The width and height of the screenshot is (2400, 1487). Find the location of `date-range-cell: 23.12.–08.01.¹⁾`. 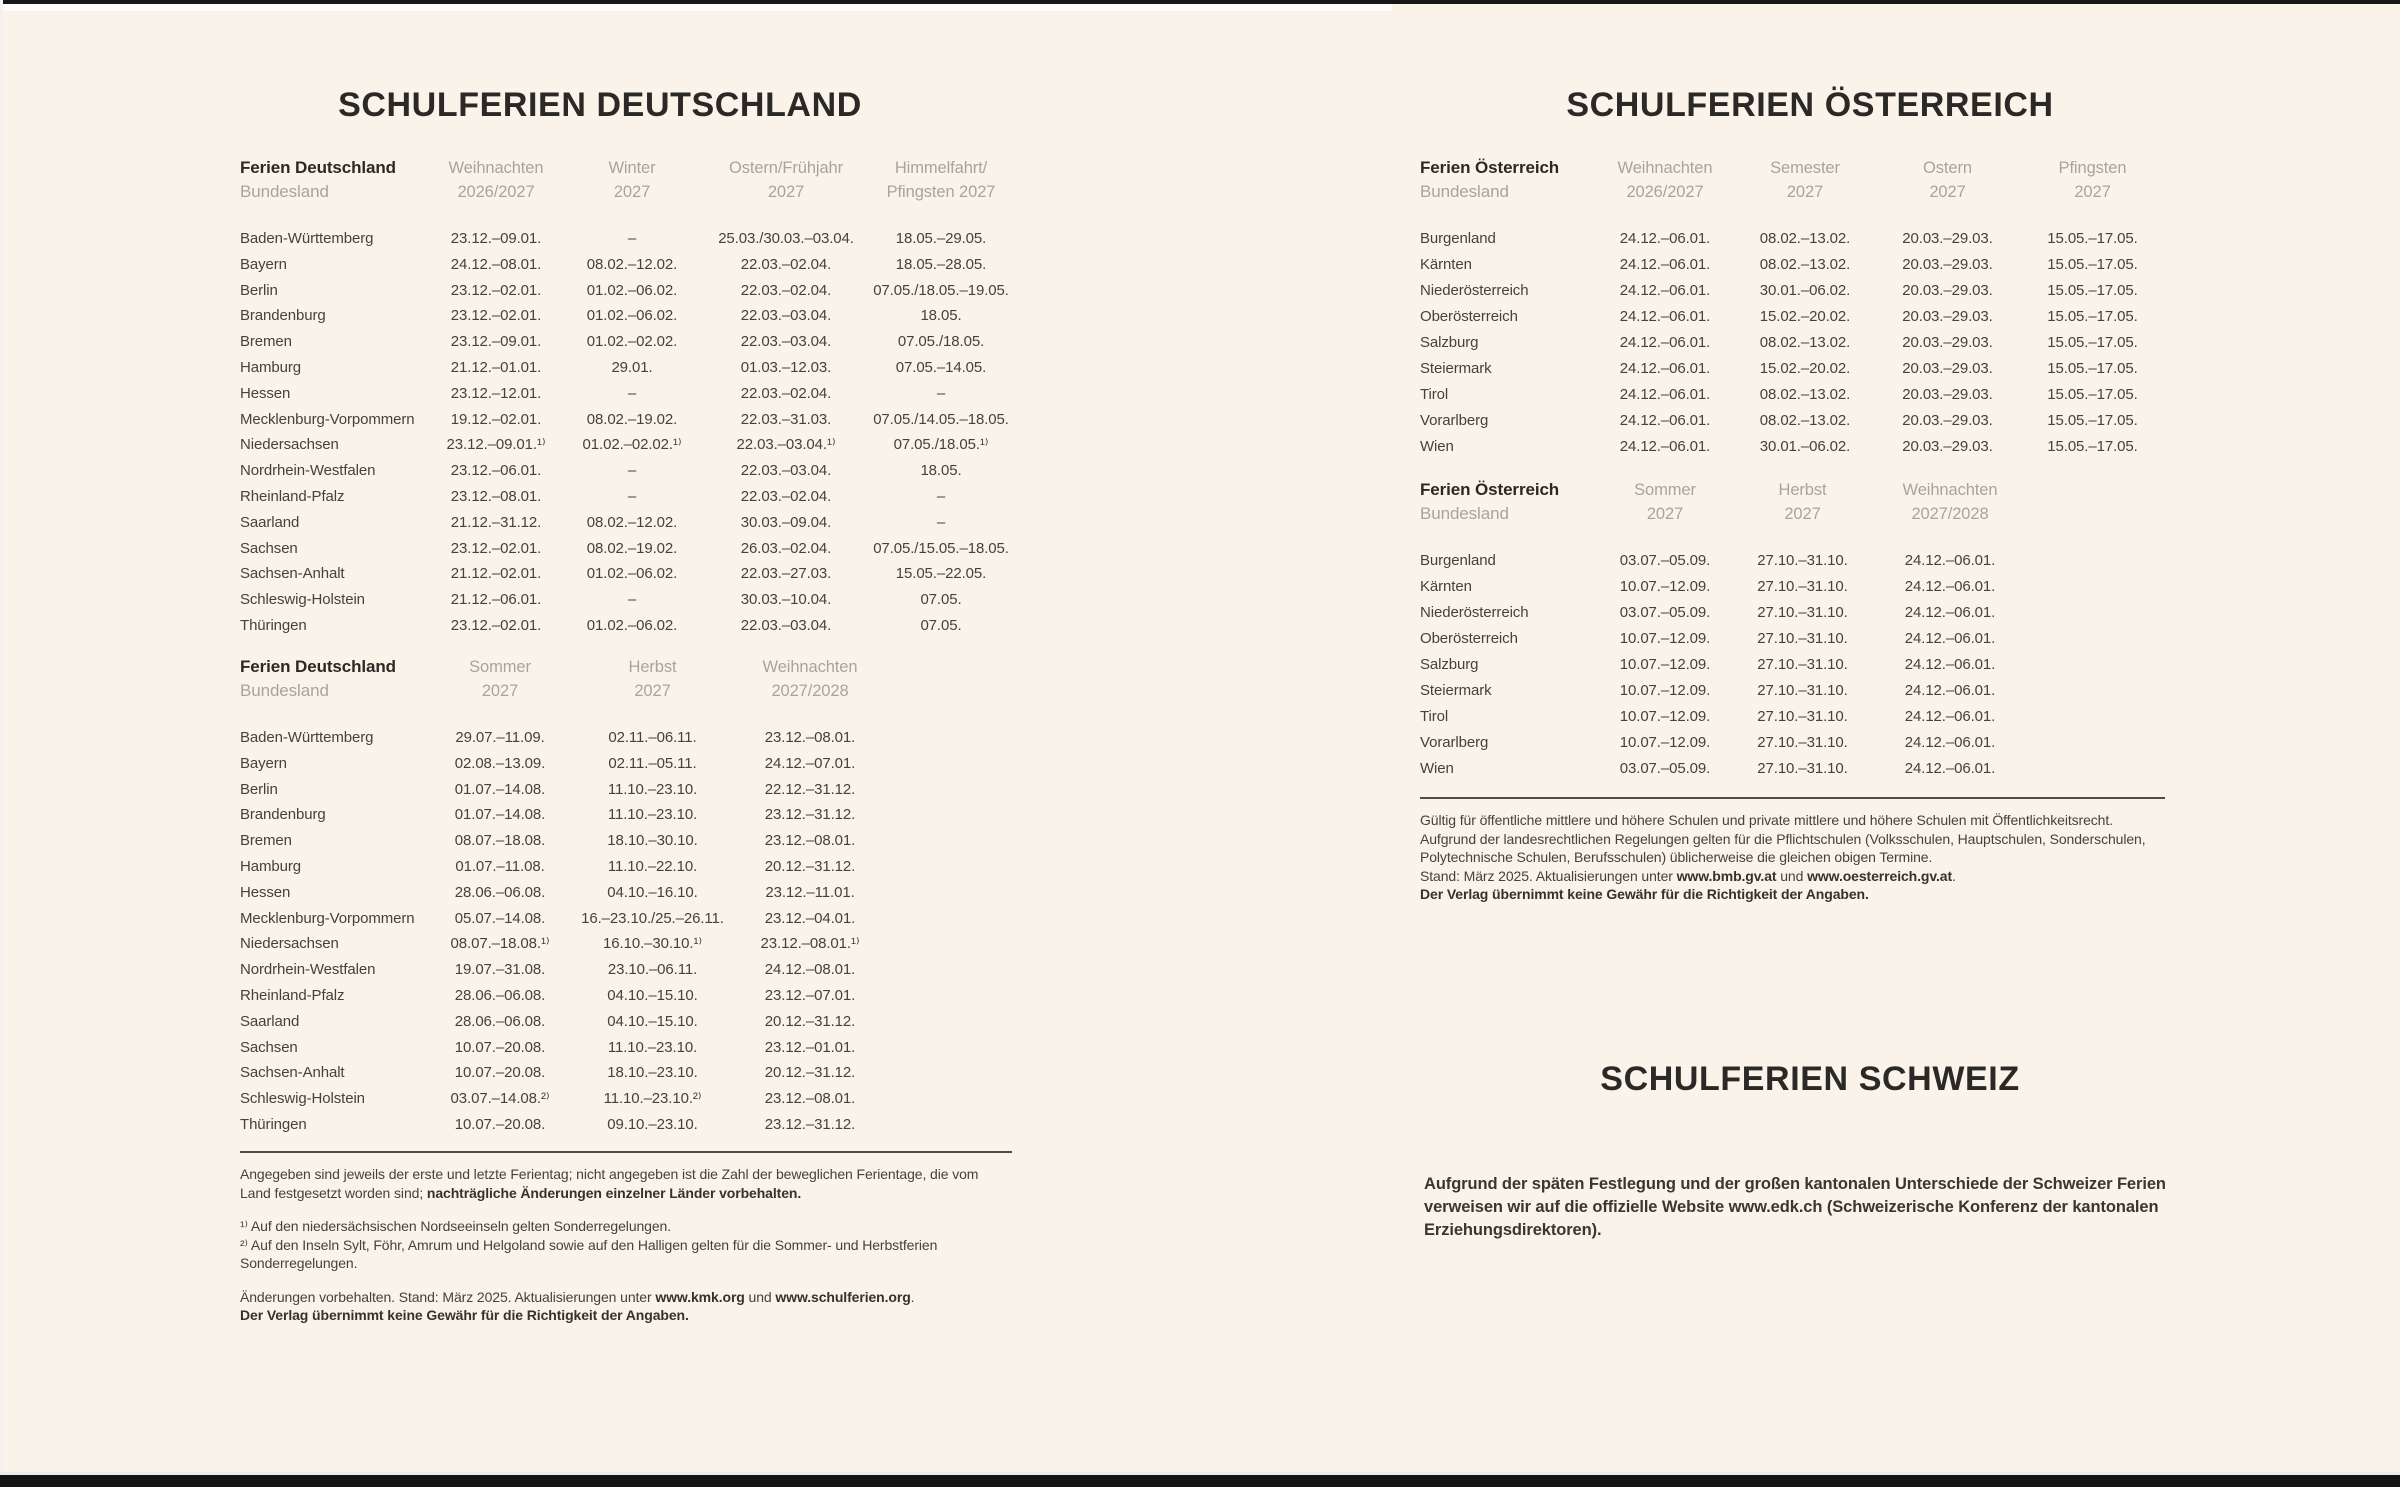

date-range-cell: 23.12.–08.01.¹⁾ is located at coordinates (810, 944).